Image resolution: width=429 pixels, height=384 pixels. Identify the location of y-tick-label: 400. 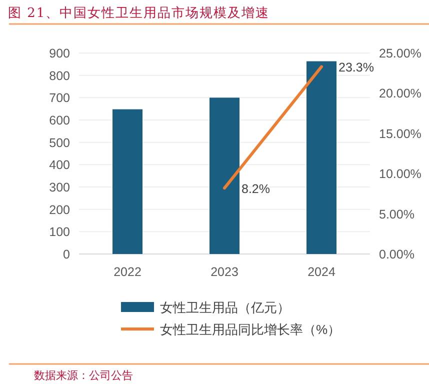
(59, 165).